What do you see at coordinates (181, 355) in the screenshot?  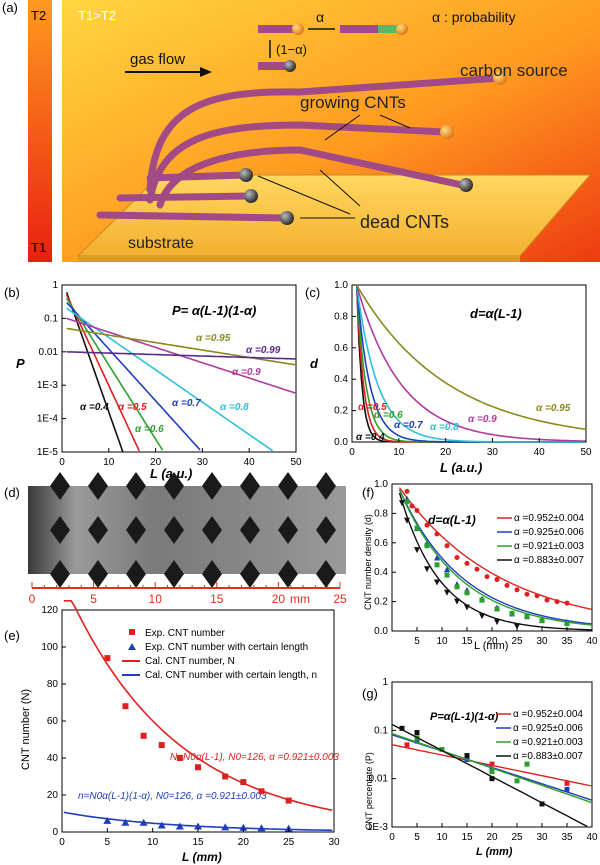 I see `panel-b-line` at bounding box center [181, 355].